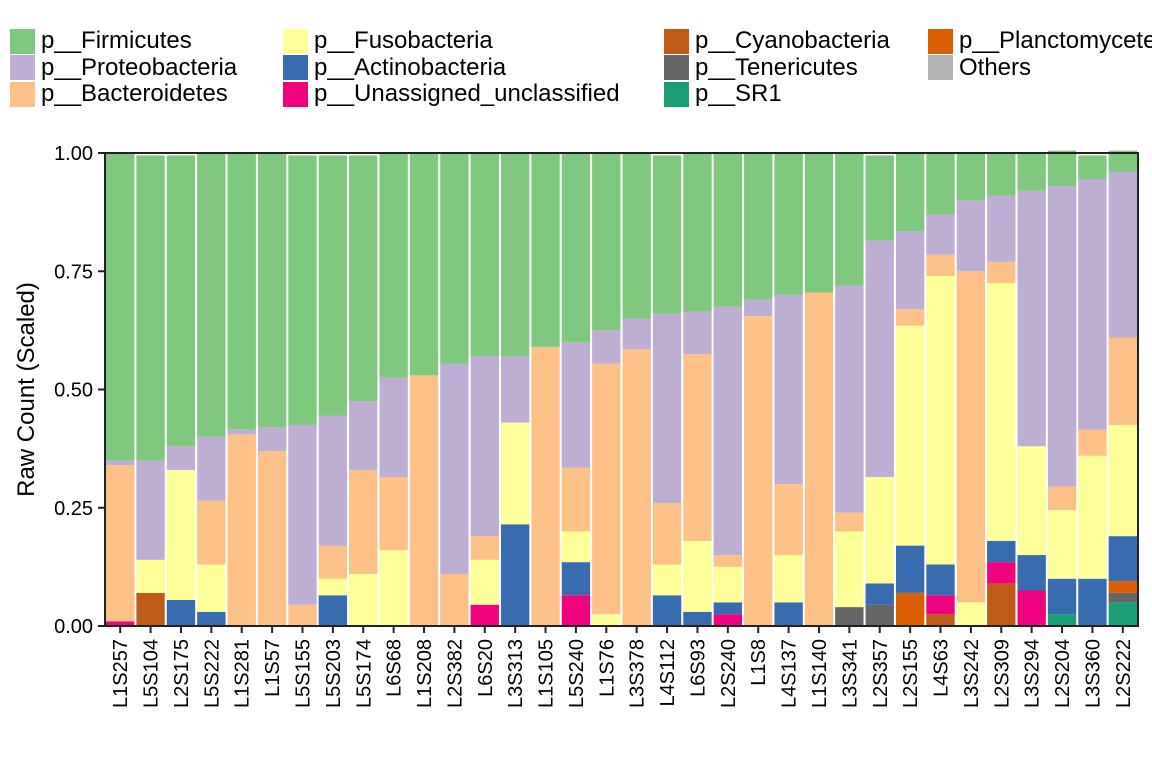 This screenshot has width=1152, height=768. What do you see at coordinates (152, 673) in the screenshot?
I see `x-tick-label-l5s104: L5S104` at bounding box center [152, 673].